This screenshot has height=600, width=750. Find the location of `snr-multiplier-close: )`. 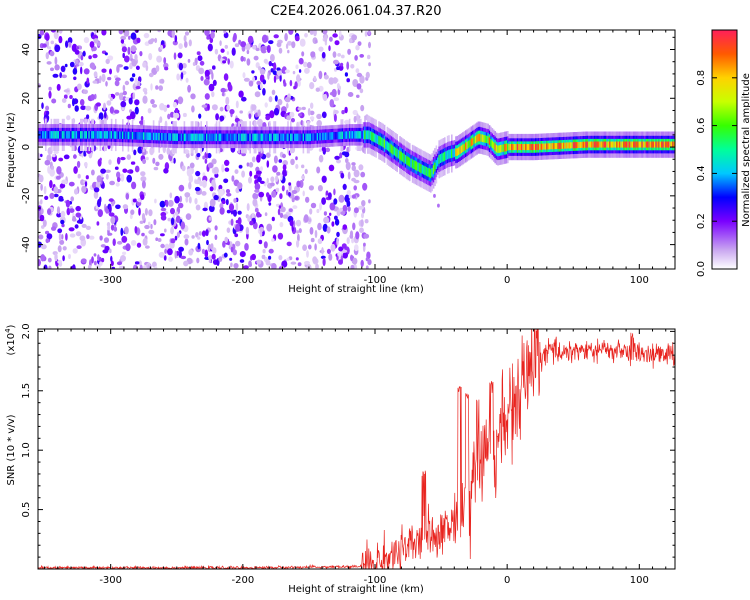

snr-multiplier-close: ) is located at coordinates (11, 326).